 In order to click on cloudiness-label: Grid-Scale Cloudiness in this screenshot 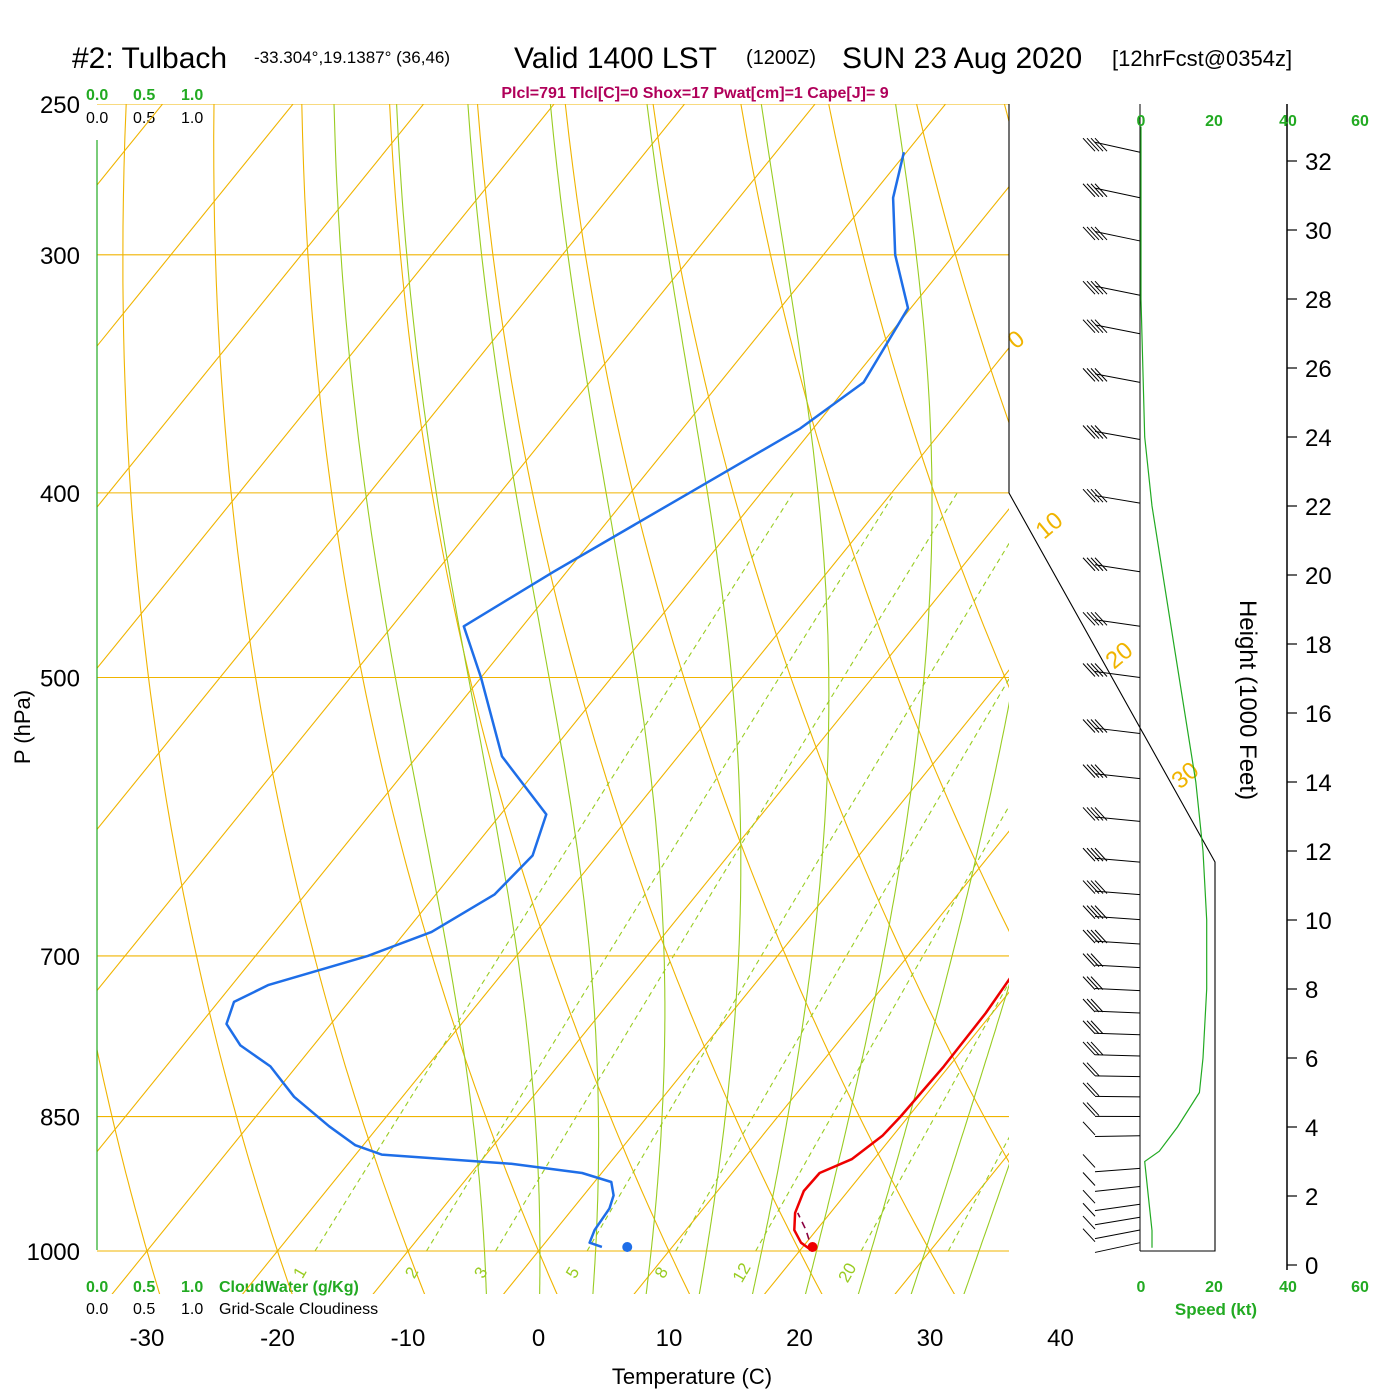, I will do `click(298, 1309)`.